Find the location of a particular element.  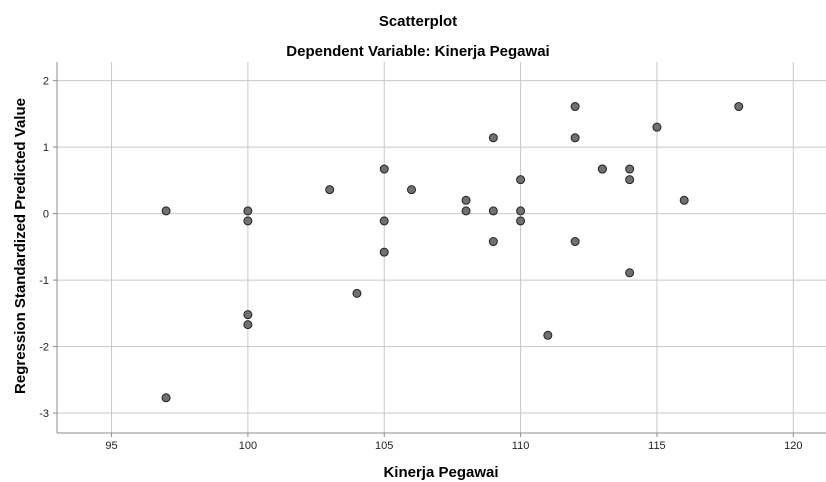

y-tick-label: -2 is located at coordinates (44, 348).